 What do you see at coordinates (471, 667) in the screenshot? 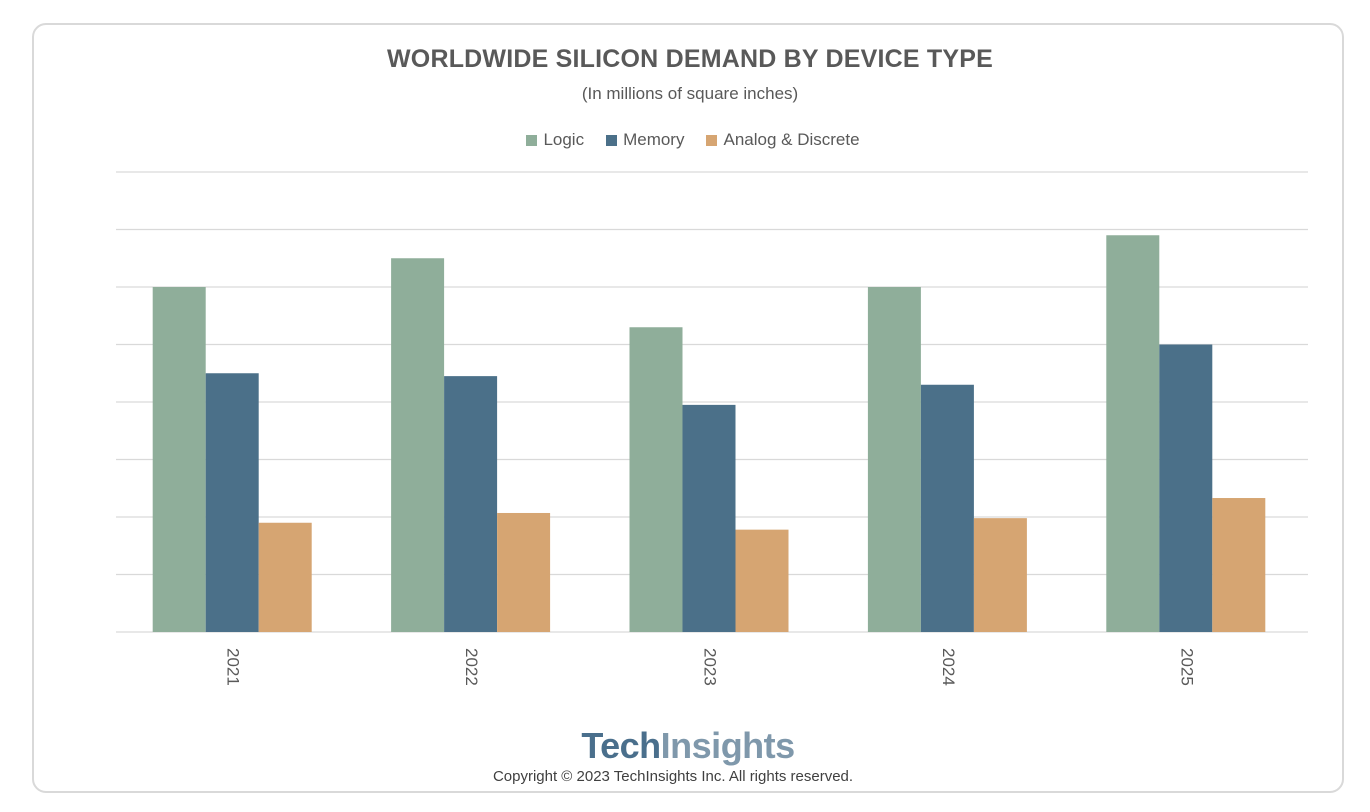
I see `x-tick-label-2022: 2022` at bounding box center [471, 667].